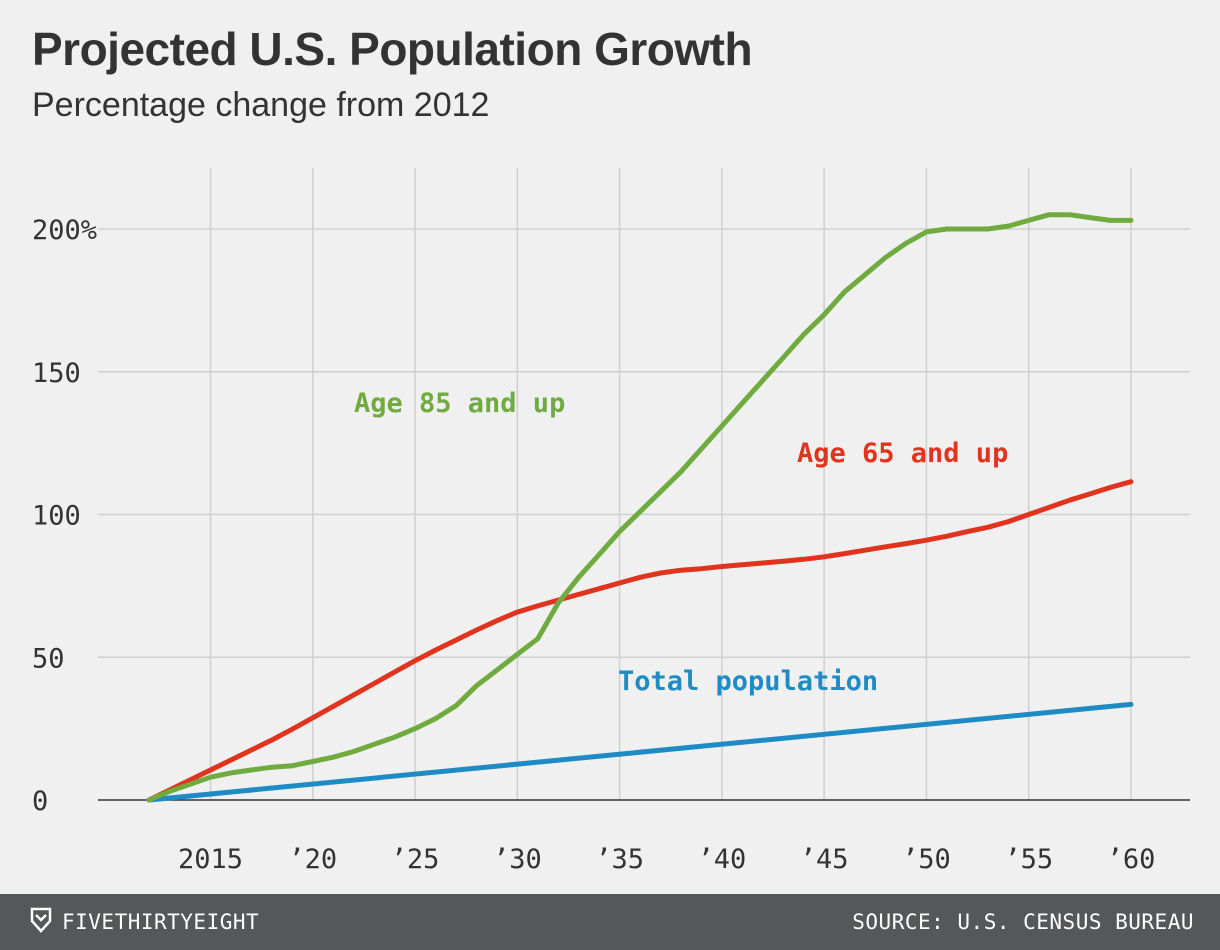  What do you see at coordinates (64, 230) in the screenshot?
I see `y-tick-label: 200%` at bounding box center [64, 230].